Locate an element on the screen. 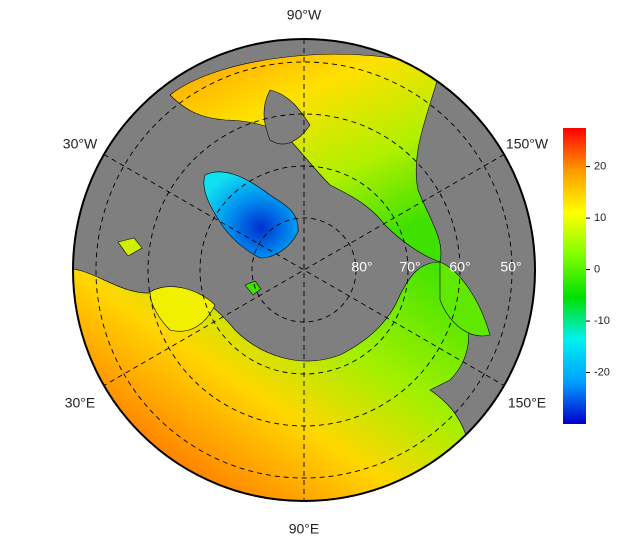  lon-label: 150°W is located at coordinates (527, 144).